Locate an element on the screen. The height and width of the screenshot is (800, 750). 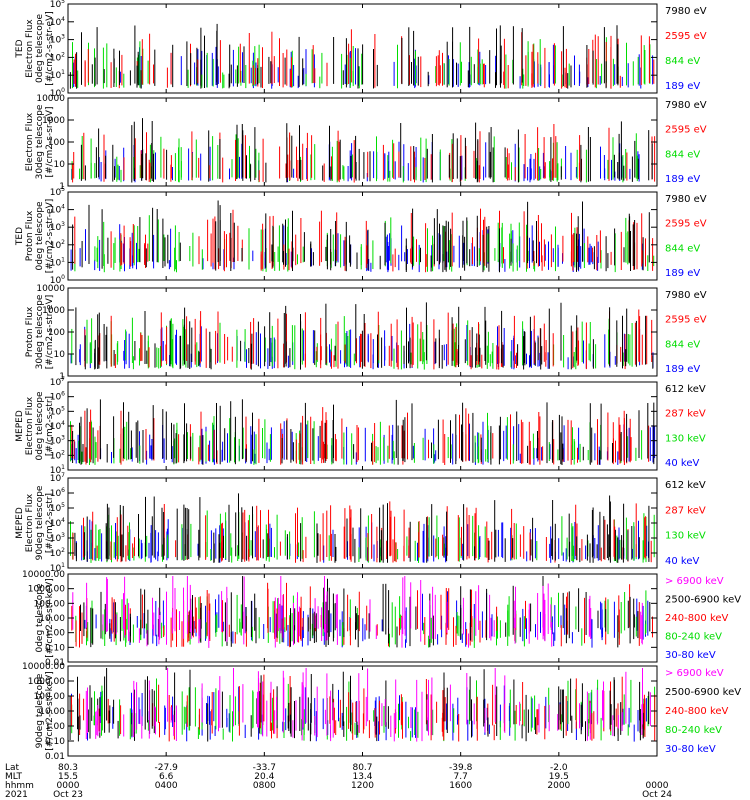
y-axis-label: 90deg telescope is located at coordinates (40, 710).